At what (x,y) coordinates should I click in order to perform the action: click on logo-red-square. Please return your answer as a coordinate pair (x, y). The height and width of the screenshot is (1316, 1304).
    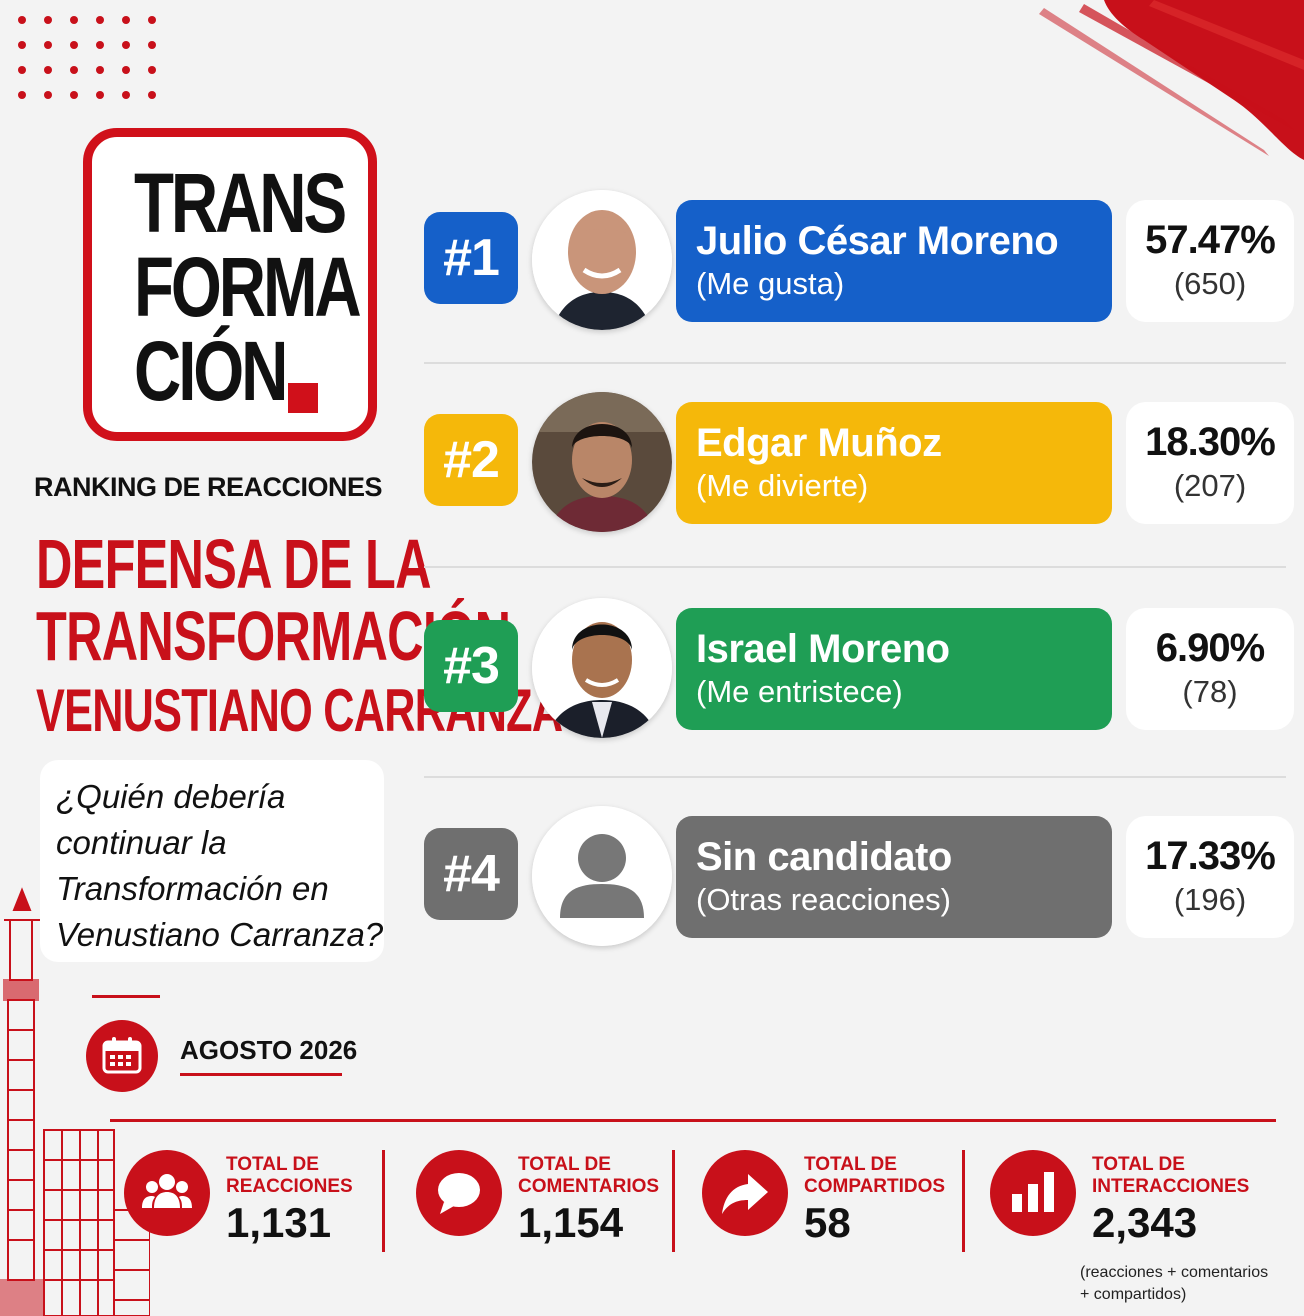
    Looking at the image, I should click on (303, 398).